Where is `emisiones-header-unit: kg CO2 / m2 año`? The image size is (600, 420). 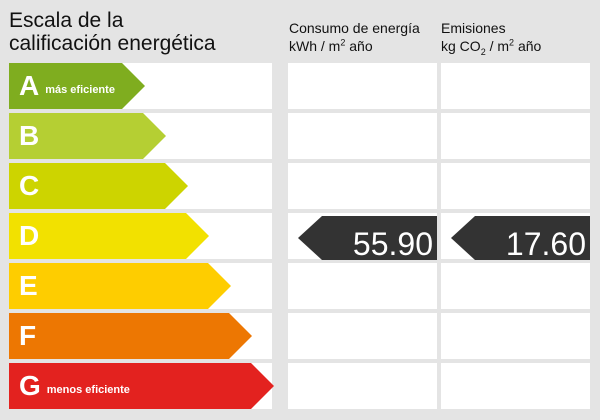
emisiones-header-unit: kg CO2 / m2 año is located at coordinates (491, 47).